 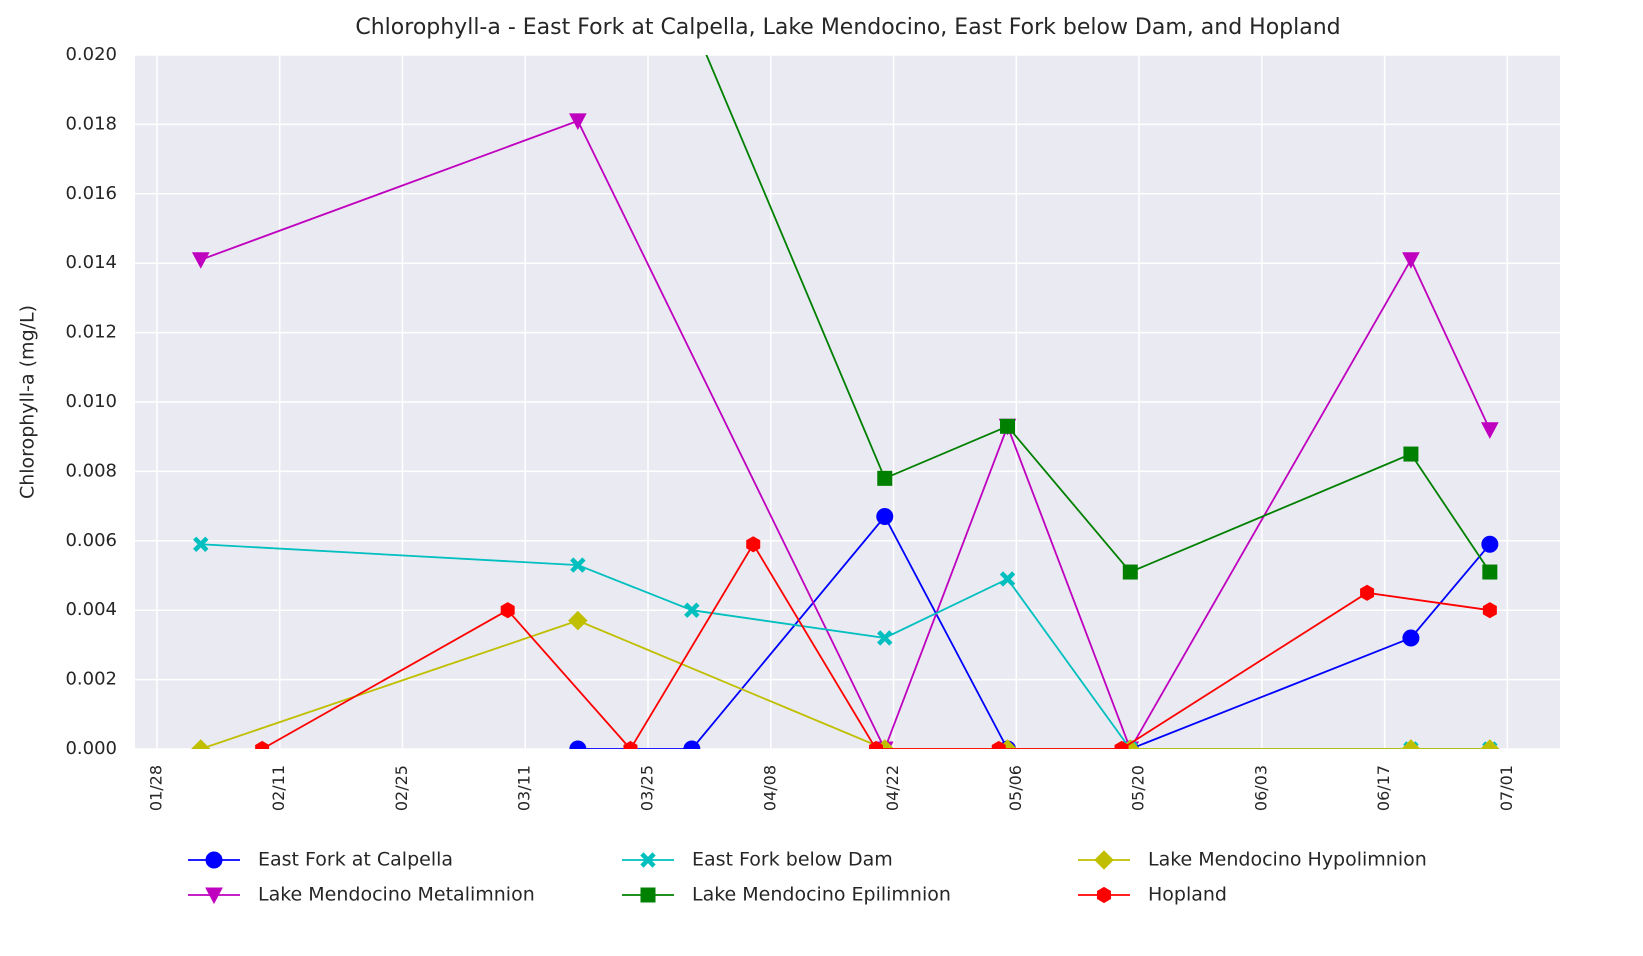 I want to click on y-tick-label: 0.008, so click(x=91, y=470).